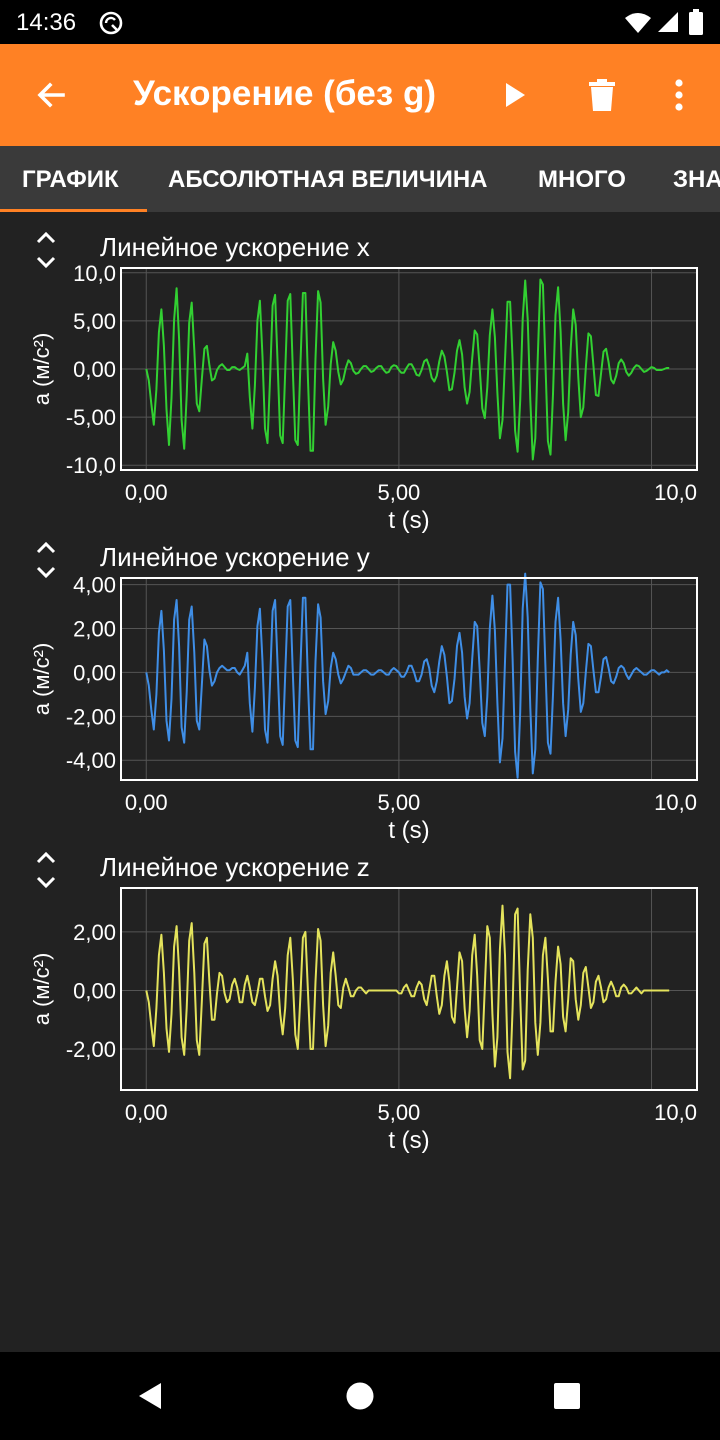 The height and width of the screenshot is (1440, 720). I want to click on delete-button, so click(602, 95).